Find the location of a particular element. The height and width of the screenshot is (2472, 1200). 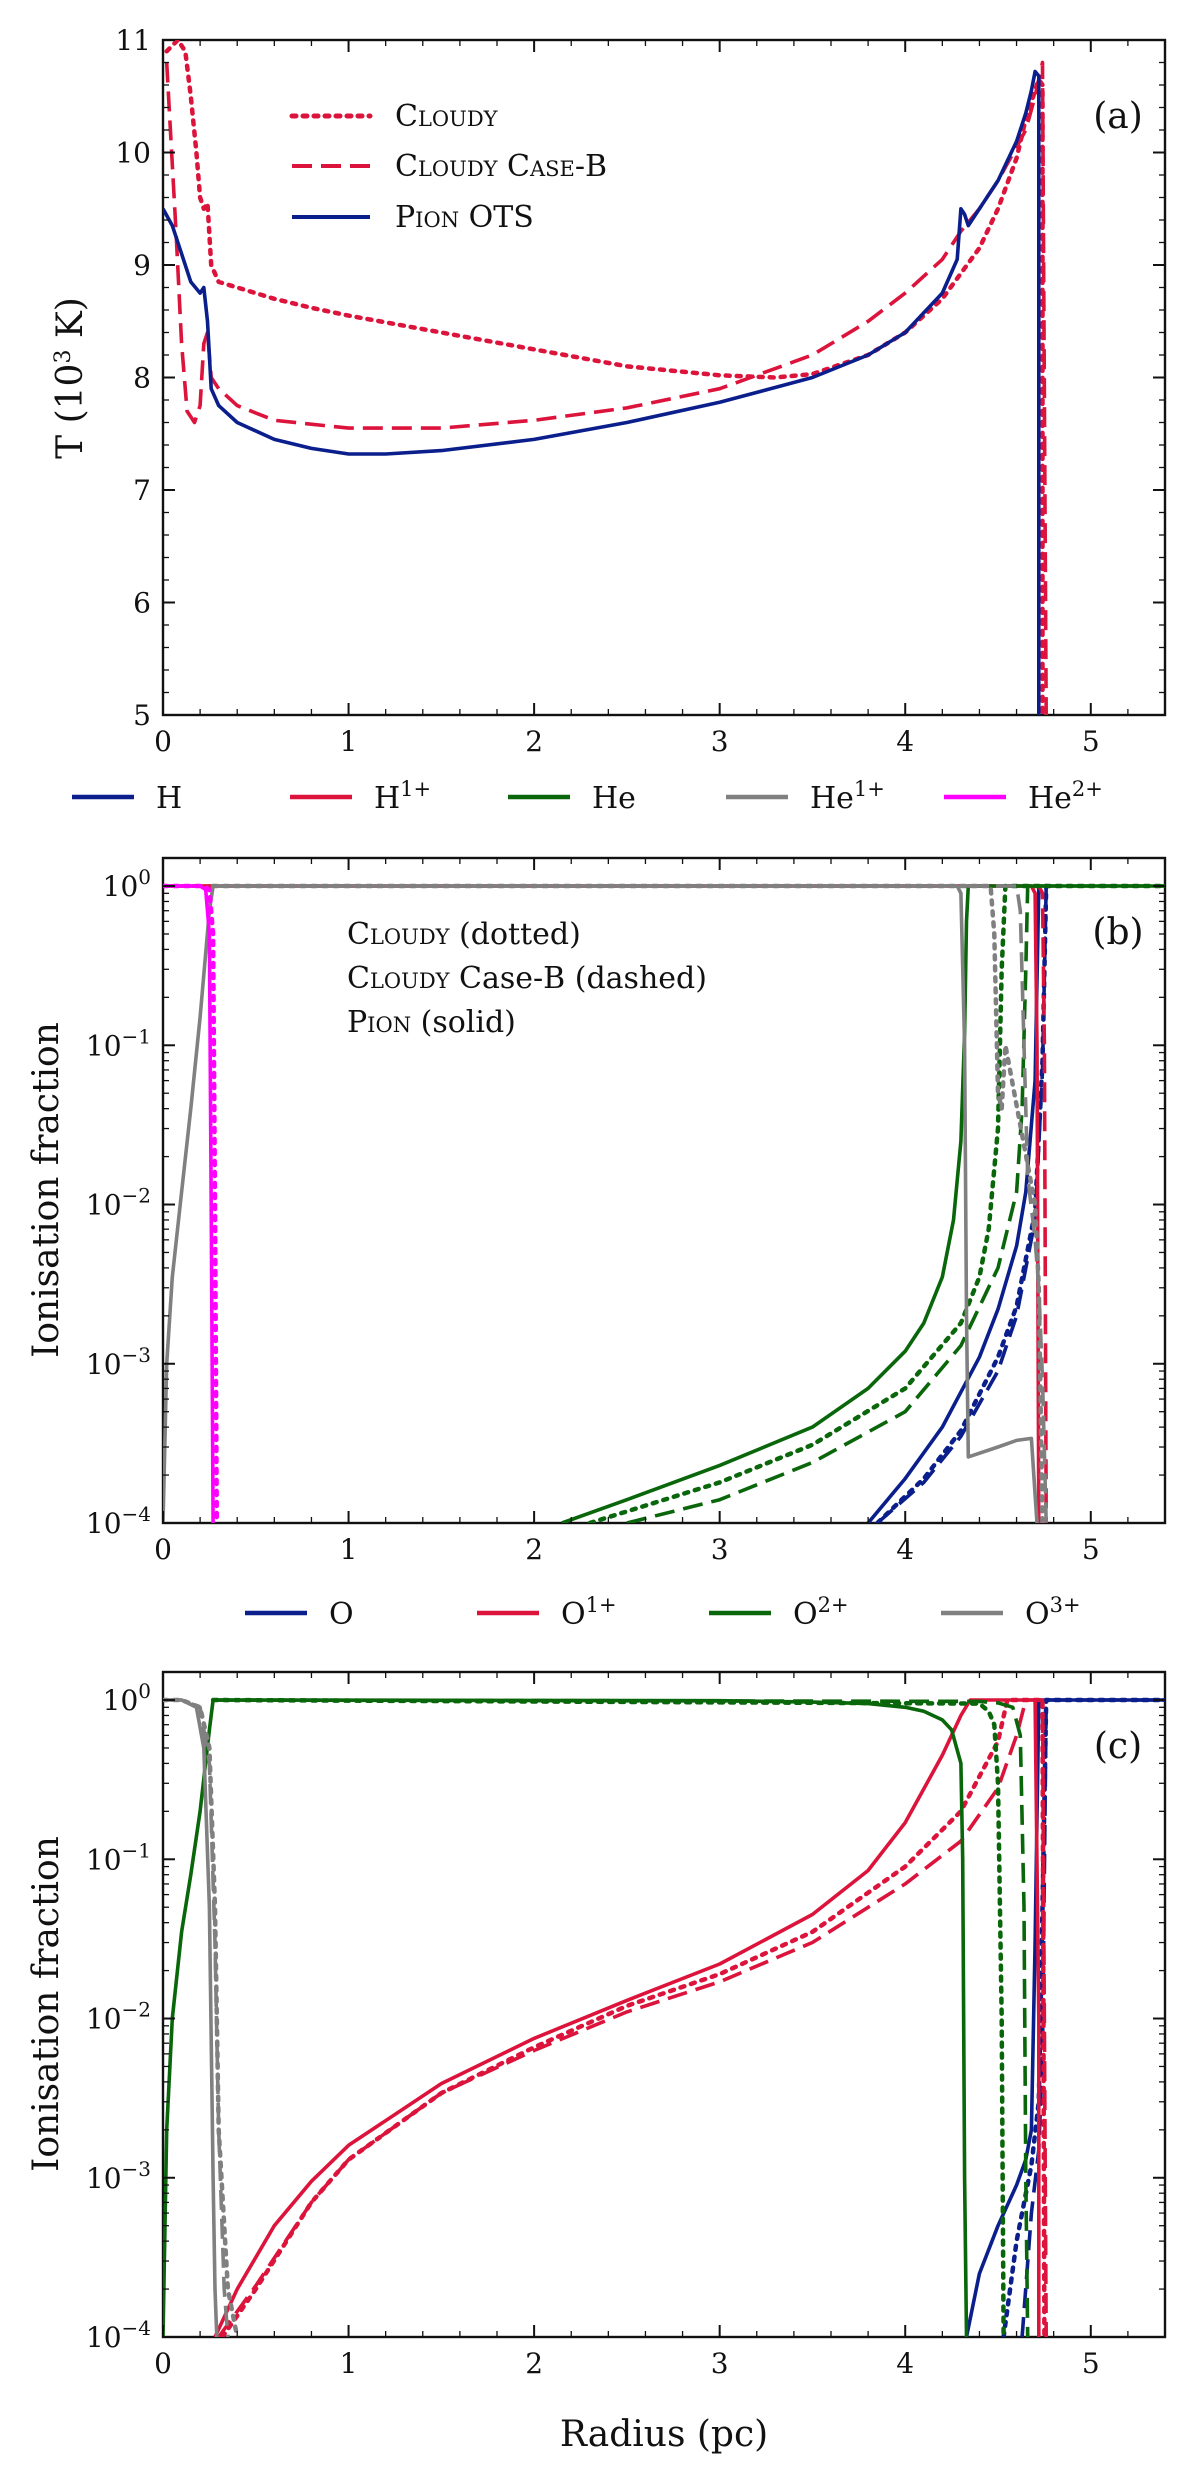

panel-a-legend: Cloudy Cloudy Case-B Pion OTS is located at coordinates (448, 167).